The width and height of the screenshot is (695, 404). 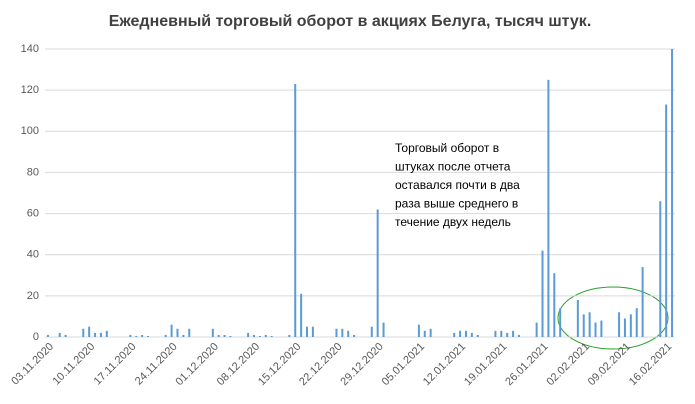 What do you see at coordinates (567, 364) in the screenshot?
I see `x-tick-label: 02.02.2021` at bounding box center [567, 364].